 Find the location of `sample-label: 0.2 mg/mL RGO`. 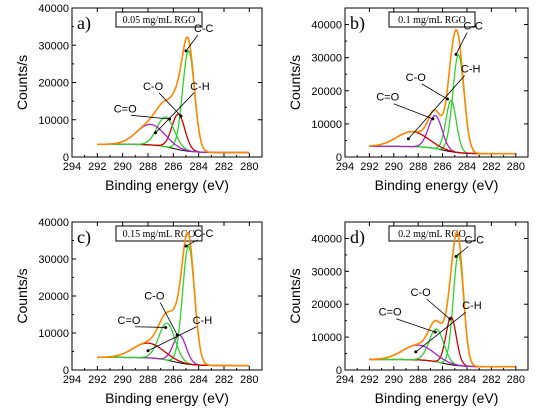

sample-label: 0.2 mg/mL RGO is located at coordinates (432, 234).